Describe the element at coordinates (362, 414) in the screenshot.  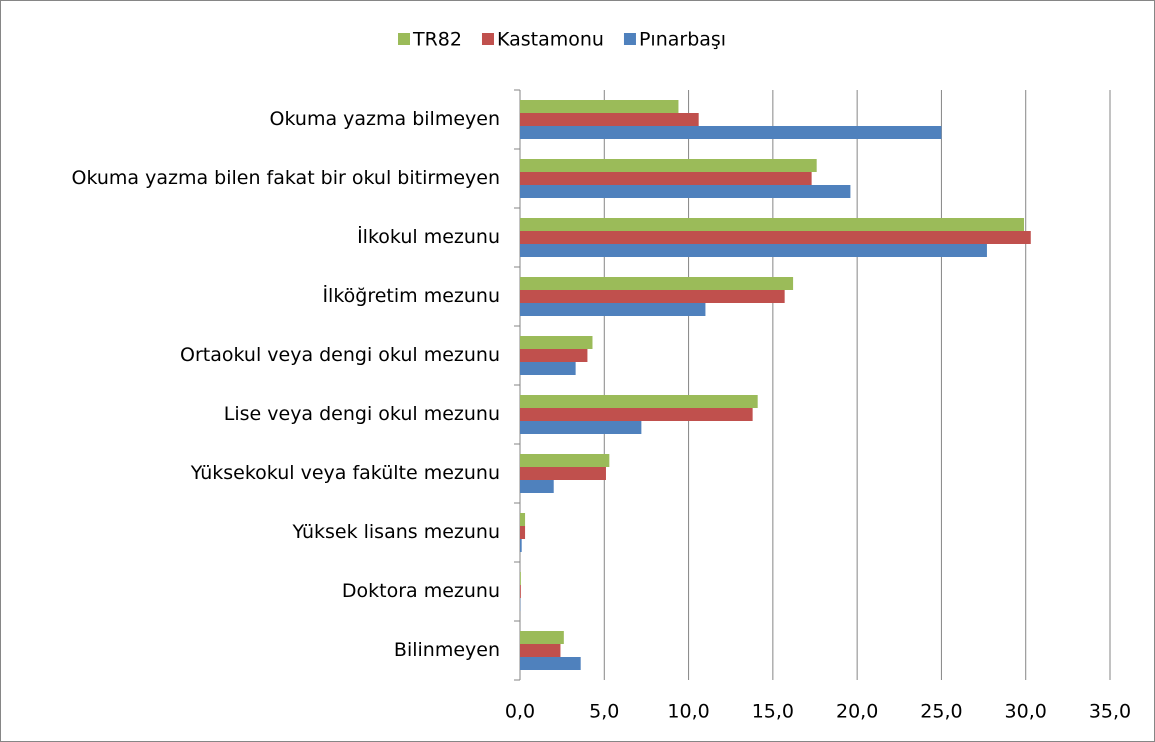
I see `y-tick-label: Lise veya dengi okul mezunu` at that location.